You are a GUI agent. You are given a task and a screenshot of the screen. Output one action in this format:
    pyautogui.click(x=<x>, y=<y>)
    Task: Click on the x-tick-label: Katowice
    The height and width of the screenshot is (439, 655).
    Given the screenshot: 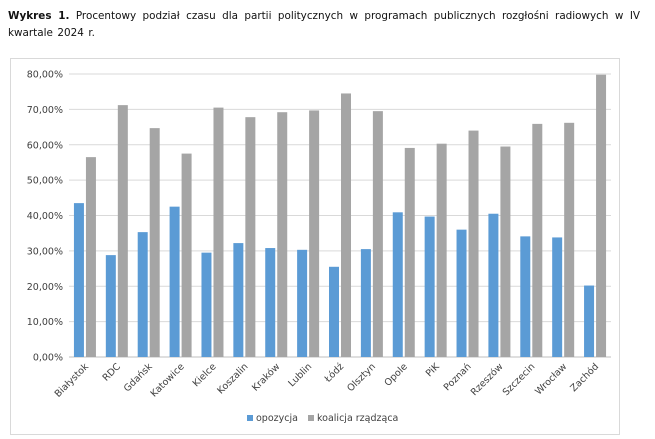 What is the action you would take?
    pyautogui.click(x=168, y=380)
    